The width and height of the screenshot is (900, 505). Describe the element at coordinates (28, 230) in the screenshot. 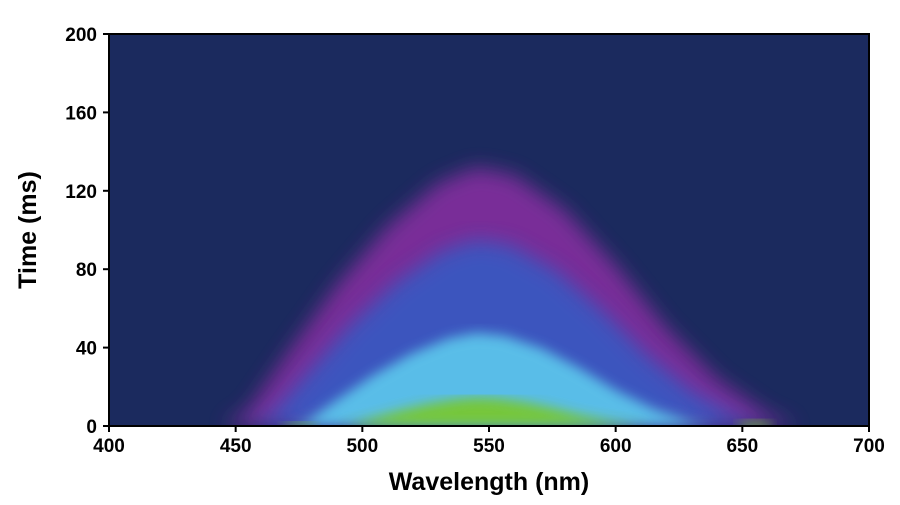

I see `y-axis-title: Time (ms)` at that location.